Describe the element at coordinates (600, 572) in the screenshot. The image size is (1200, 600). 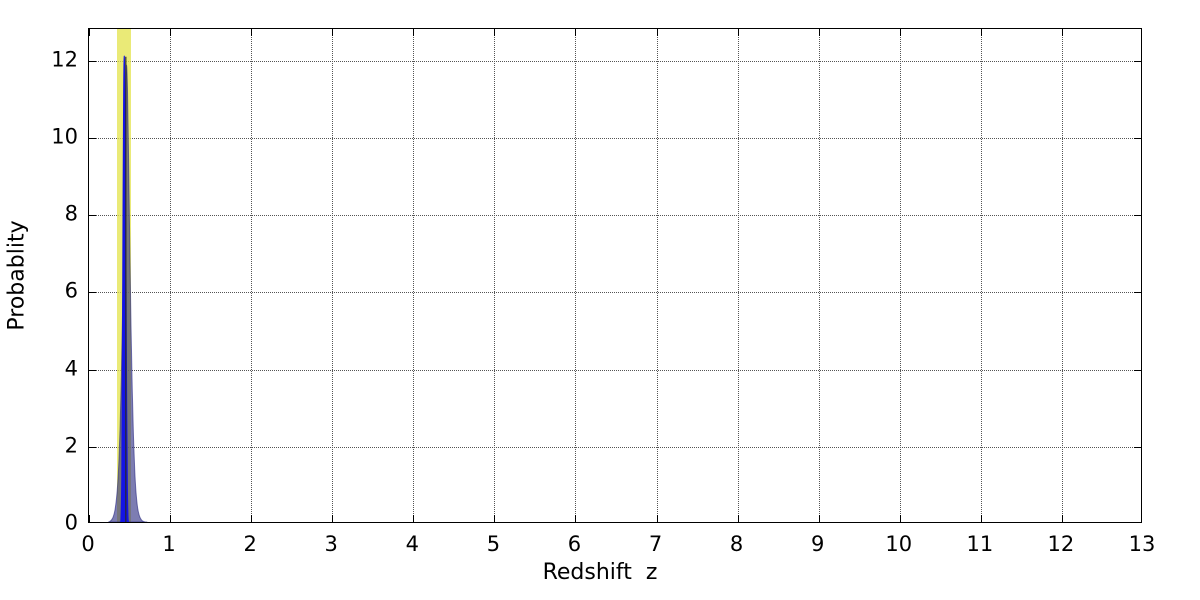
I see `x-axis-label: Redshift z` at that location.